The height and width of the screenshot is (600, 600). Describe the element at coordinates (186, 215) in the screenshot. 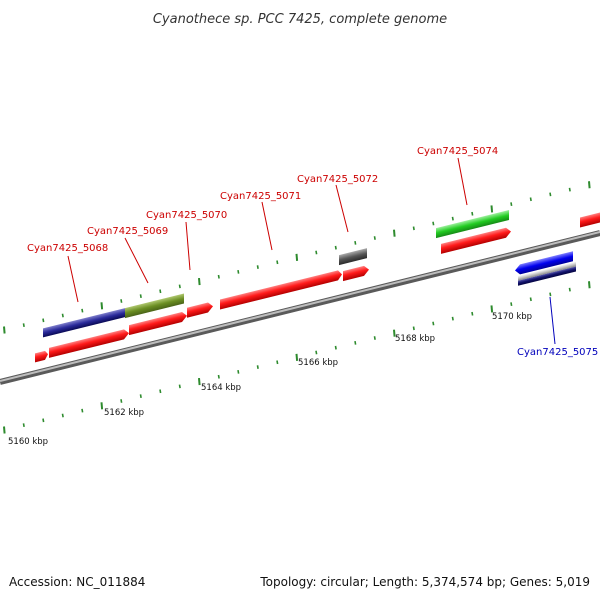

I see `gene-label: Cyan7425_5070` at that location.